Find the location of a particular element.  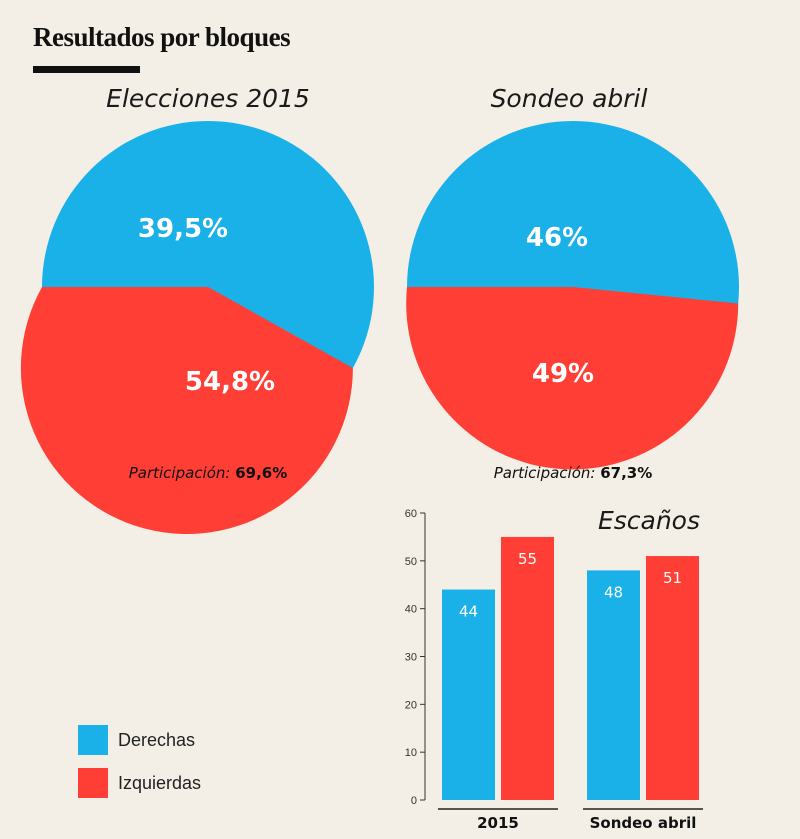

x-category-label: 2015 is located at coordinates (498, 823).